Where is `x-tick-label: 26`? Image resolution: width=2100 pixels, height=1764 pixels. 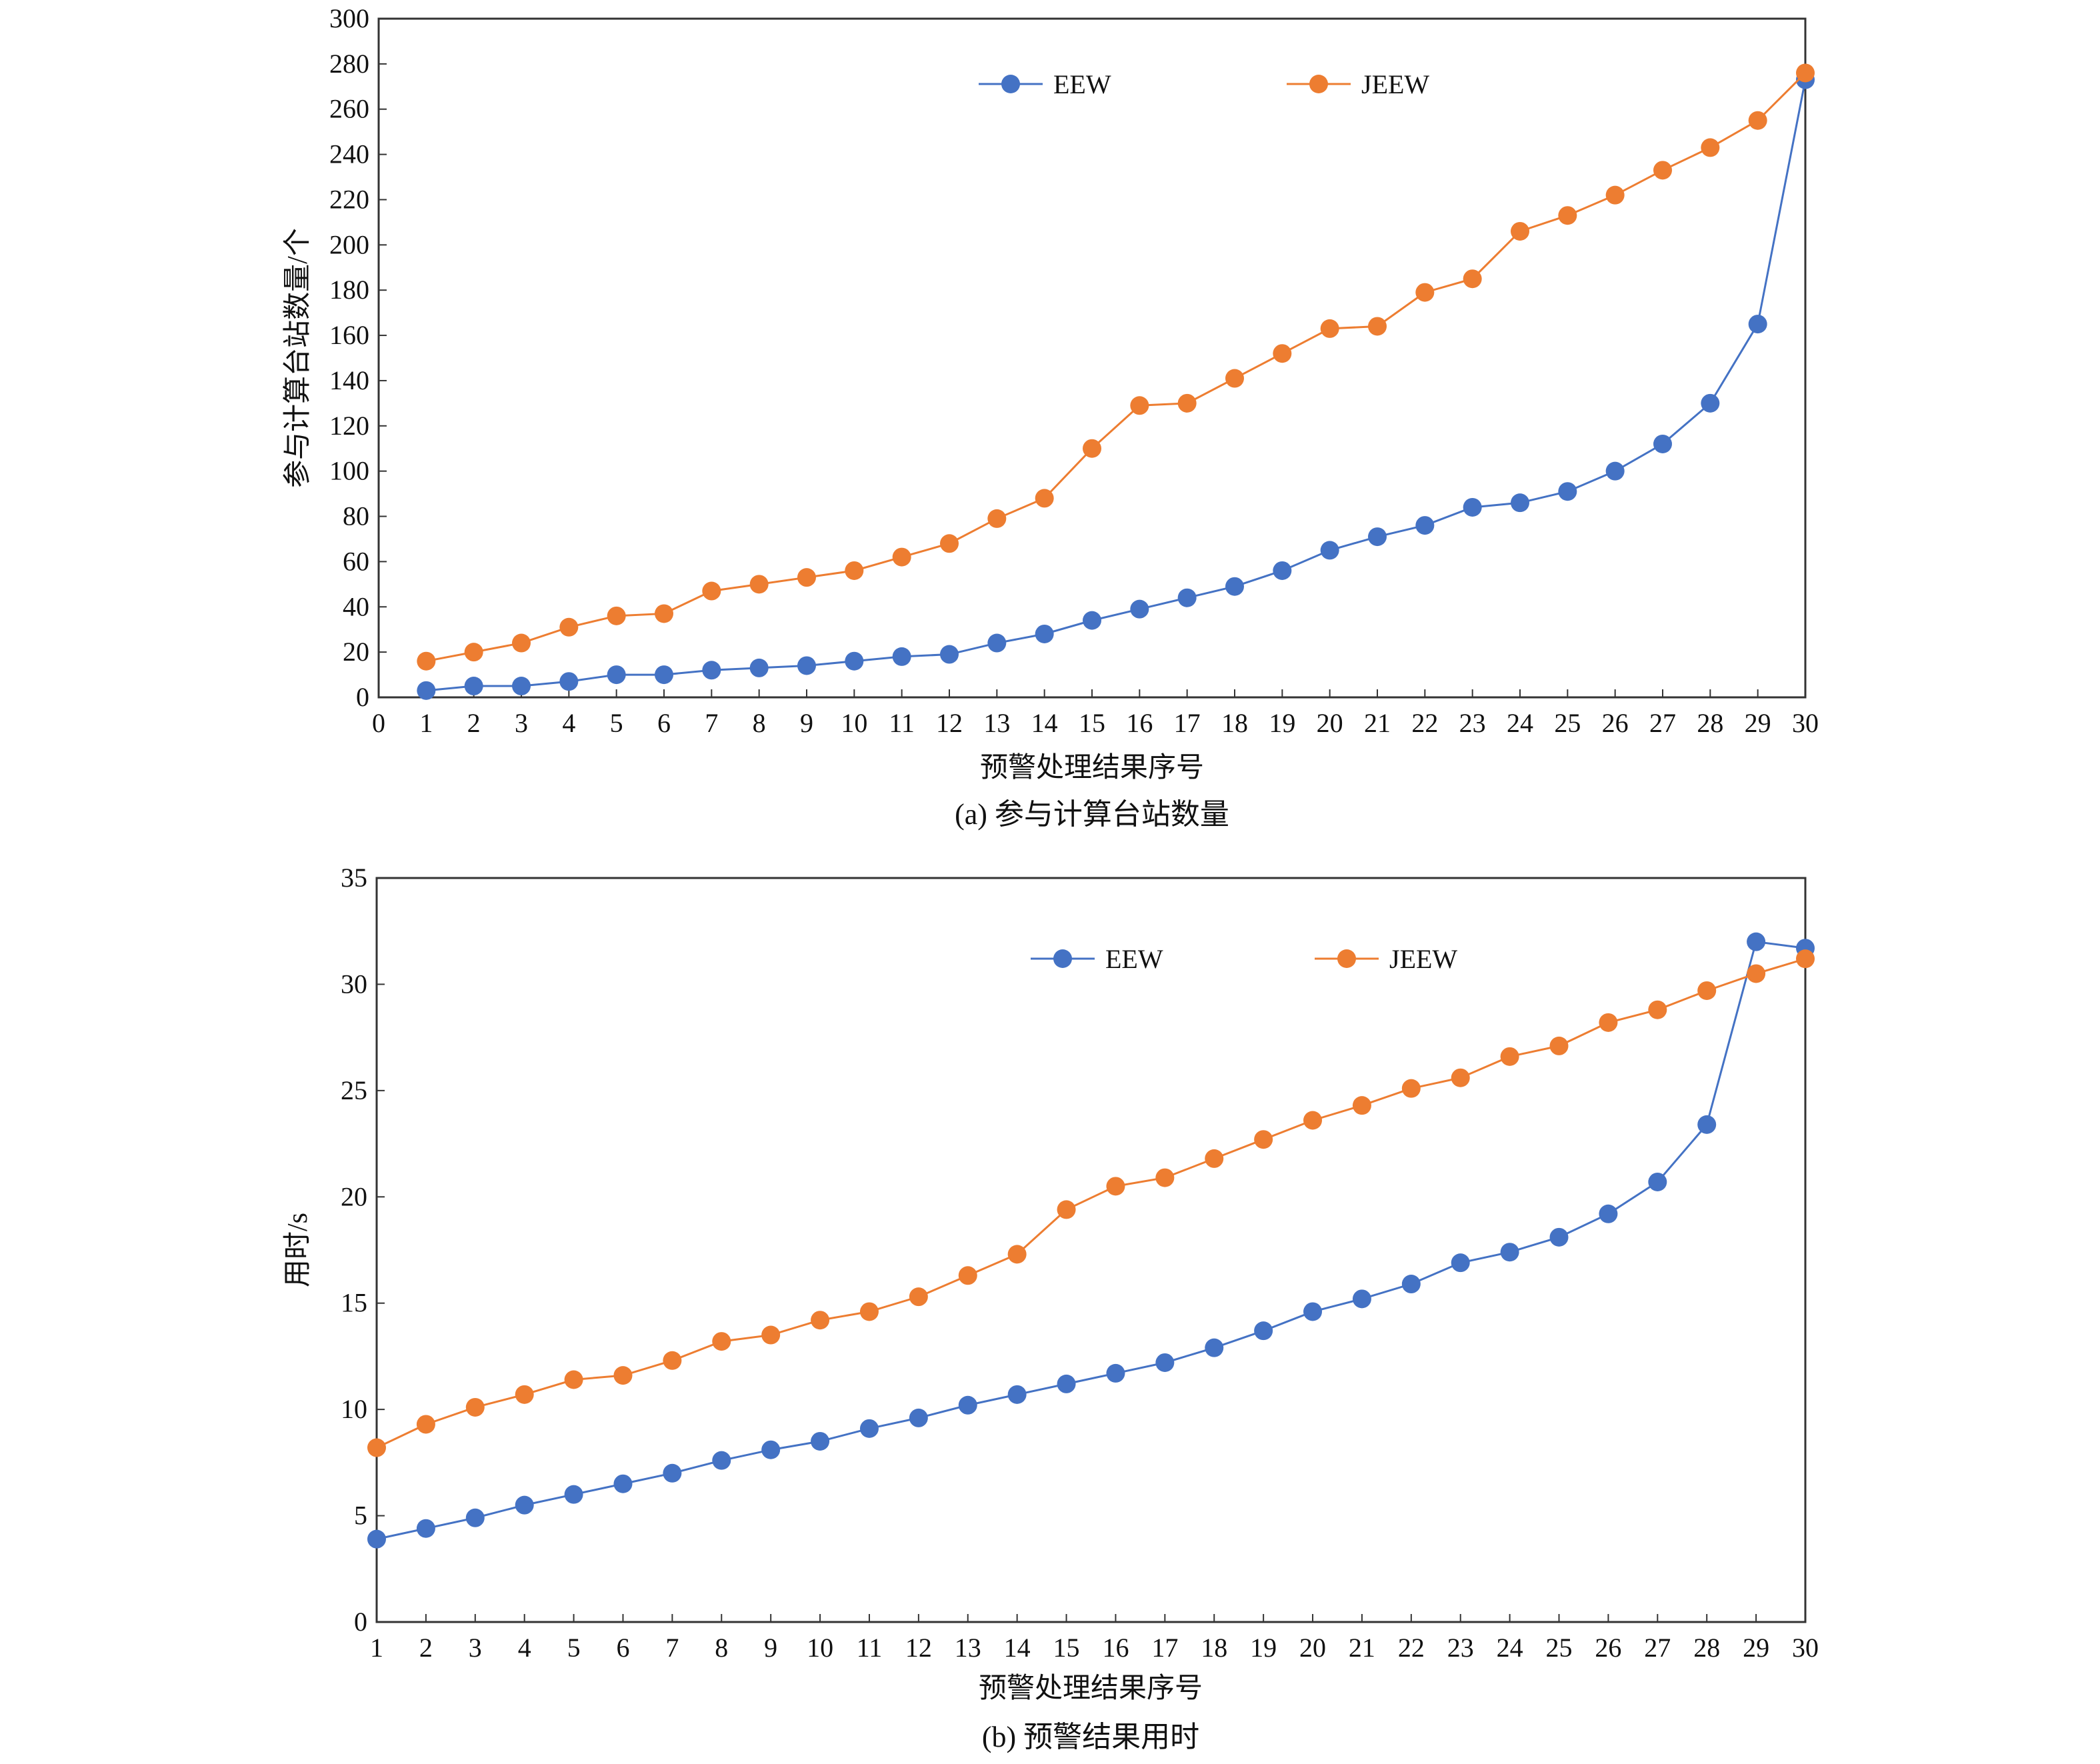 x-tick-label: 26 is located at coordinates (1608, 1648).